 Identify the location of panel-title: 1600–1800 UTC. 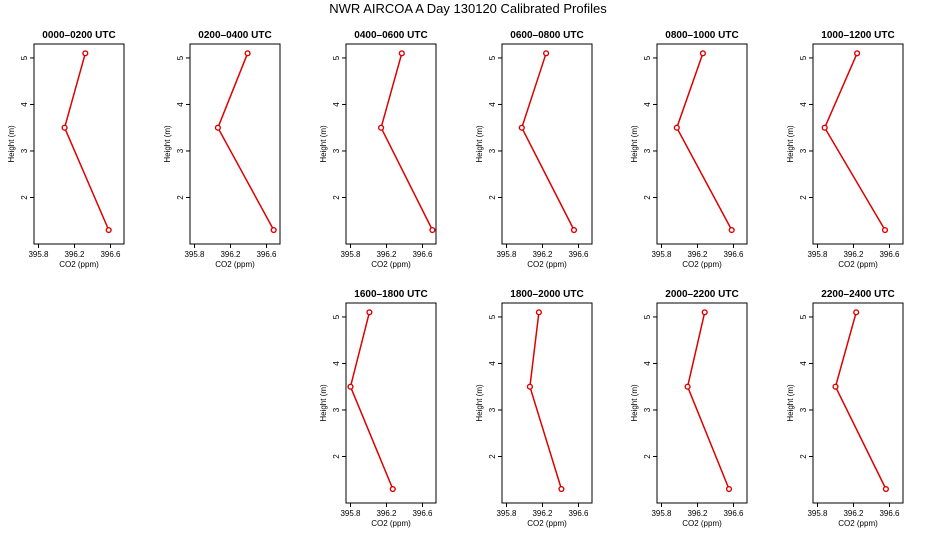
(390, 294).